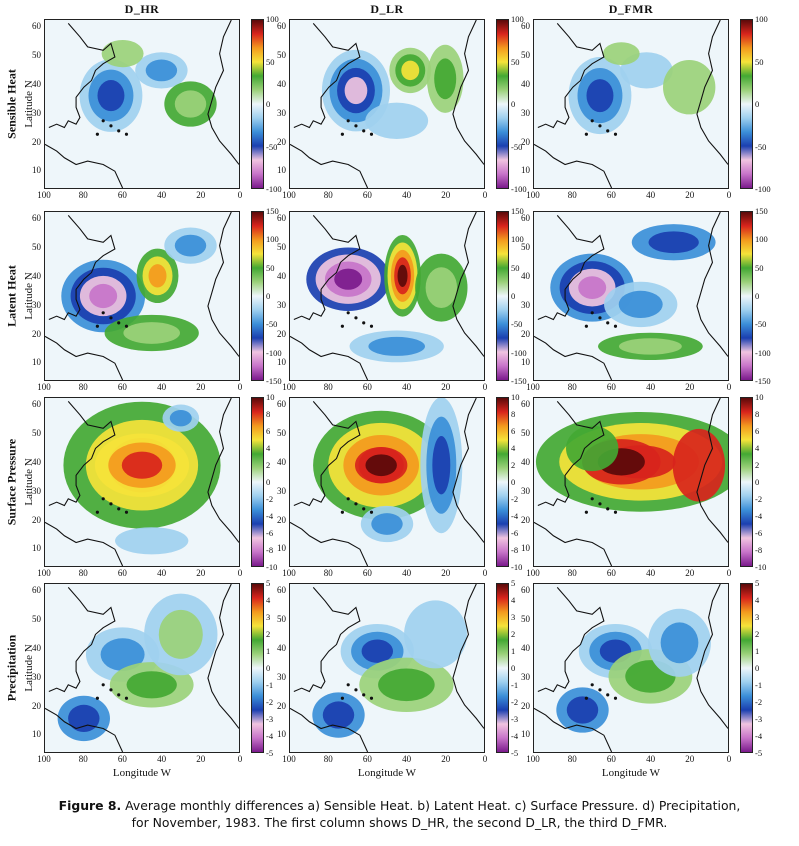 This screenshot has height=846, width=799. I want to click on colorbar-tick-label: -150, so click(763, 381).